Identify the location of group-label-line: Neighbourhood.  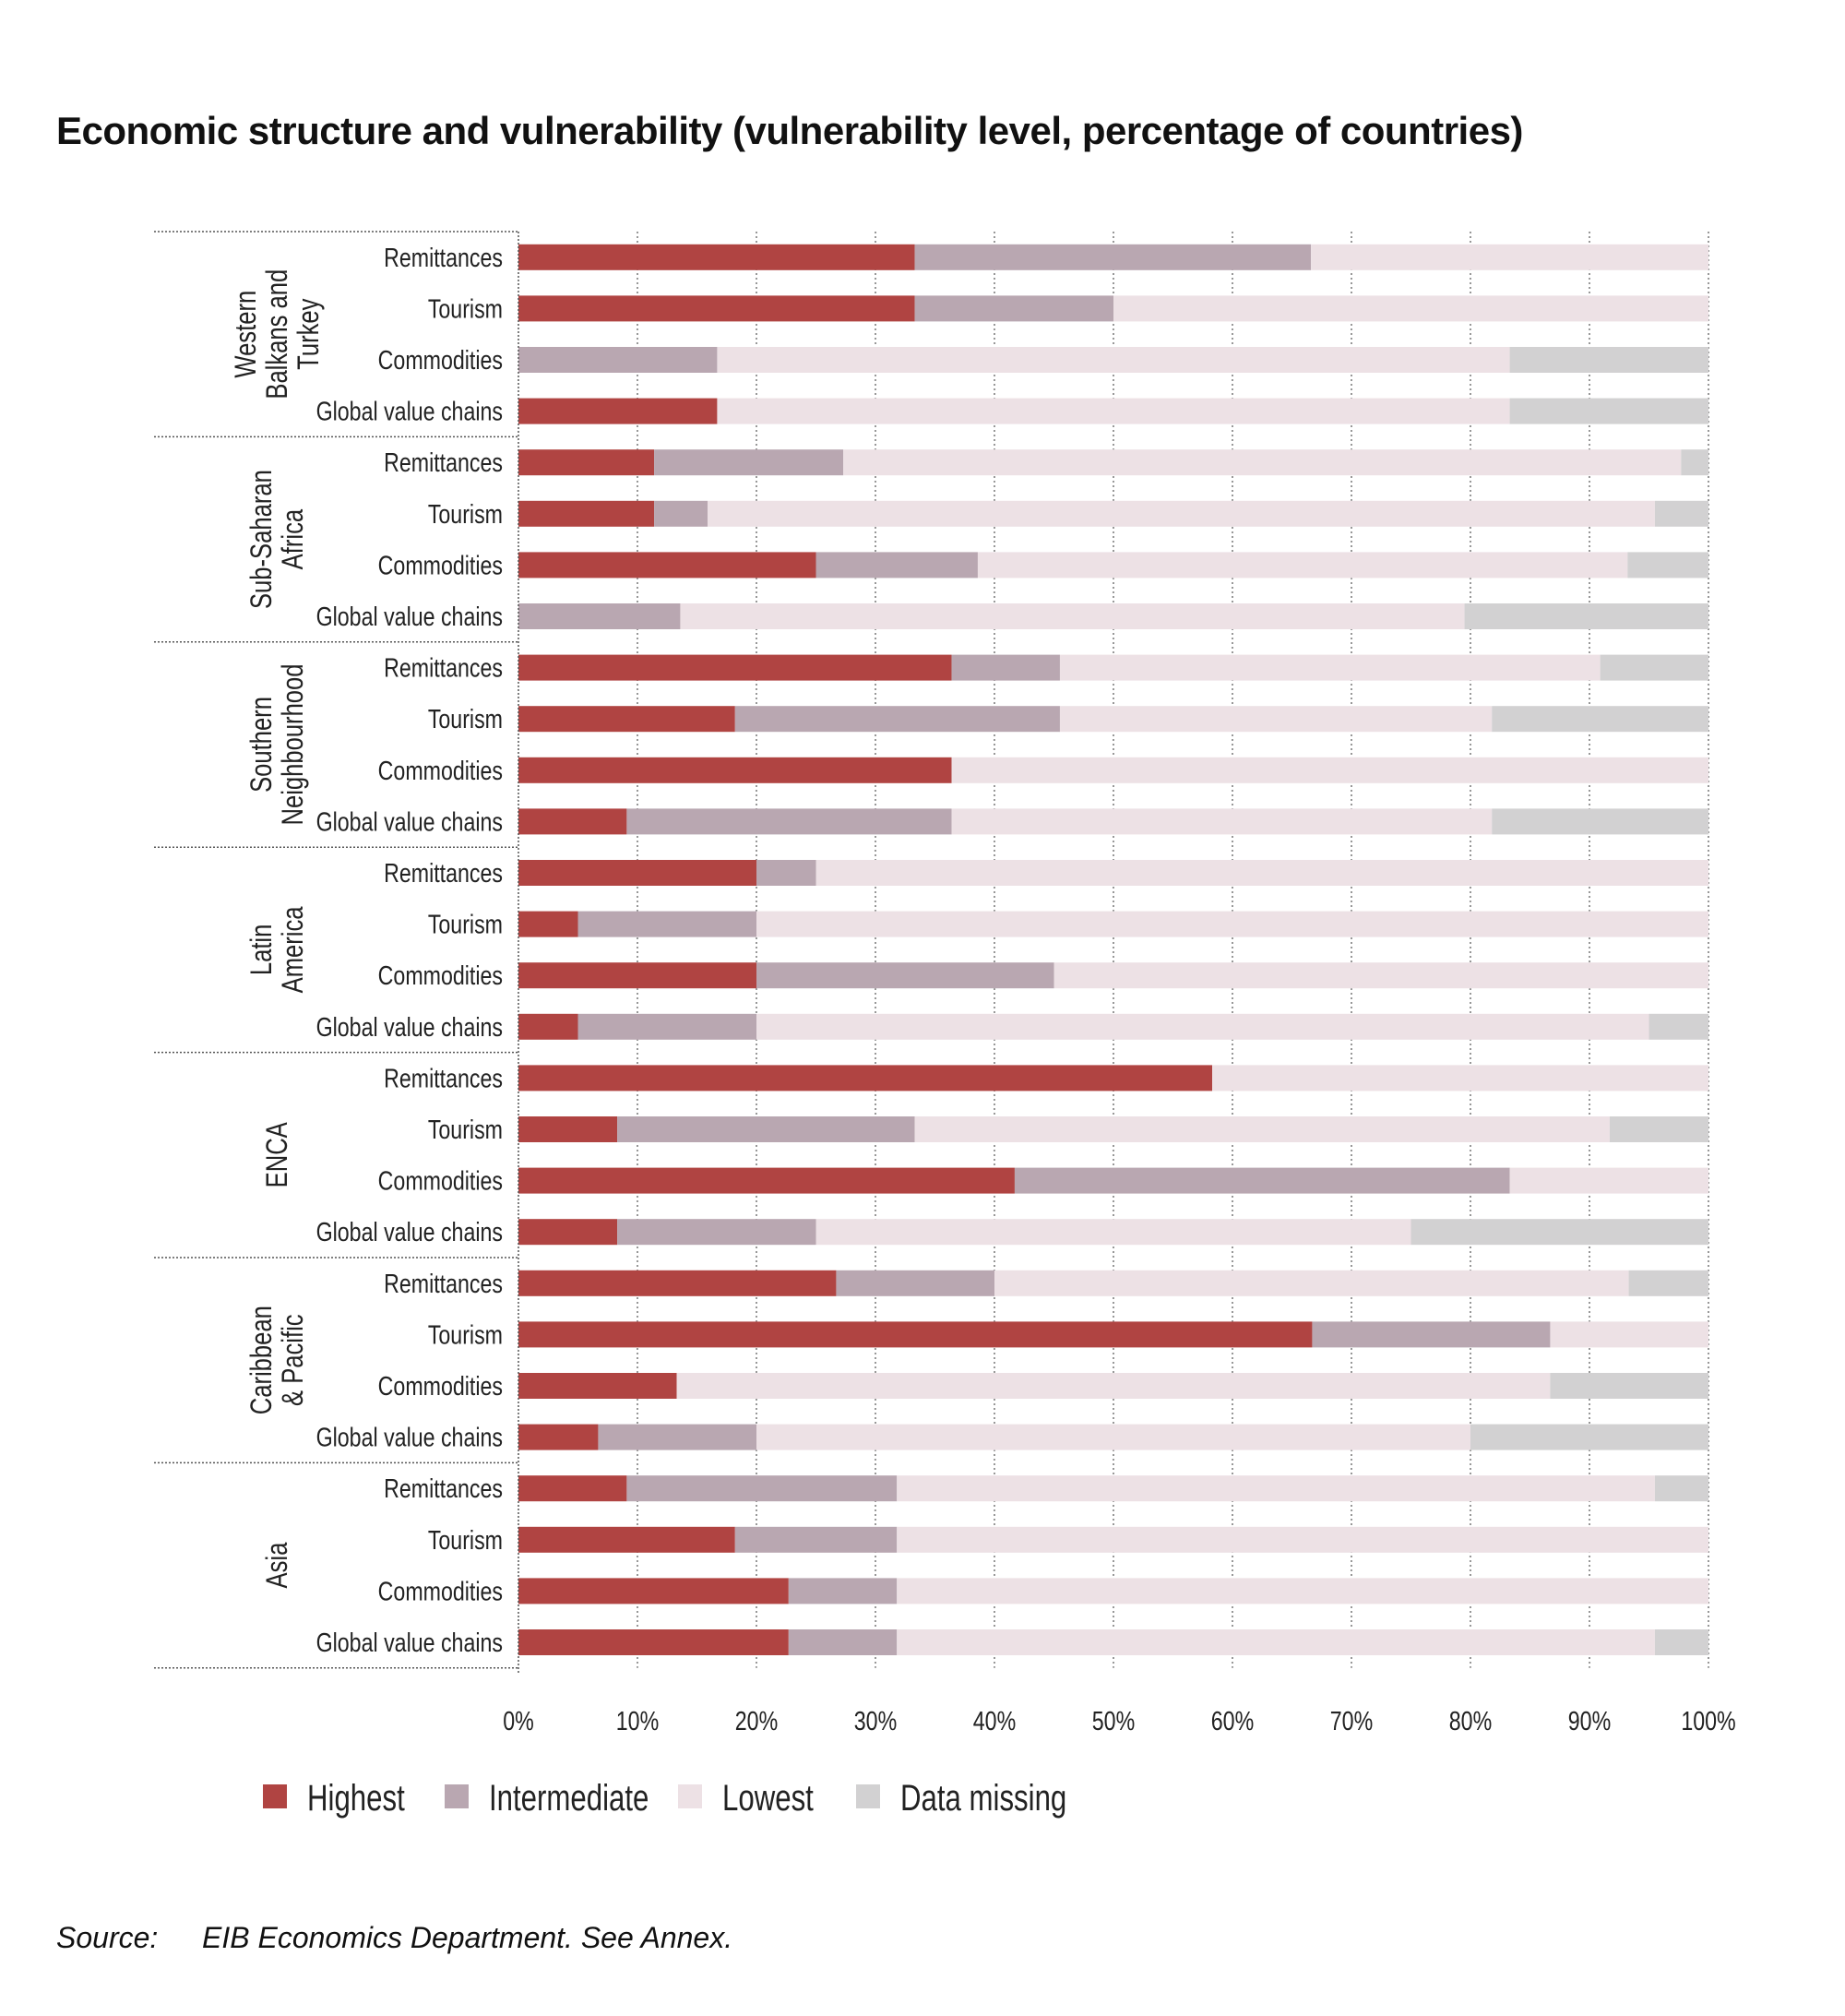
(293, 744).